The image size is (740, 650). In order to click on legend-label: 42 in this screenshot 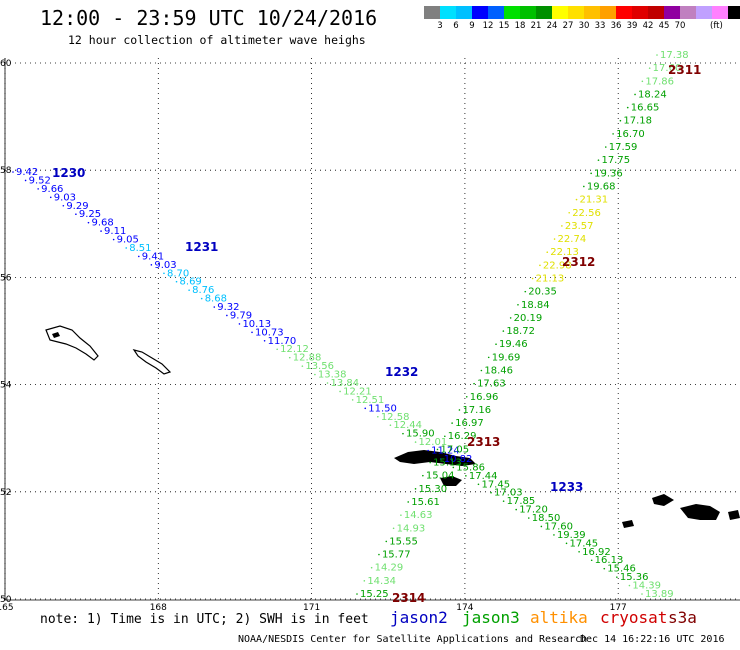, I will do `click(648, 26)`.